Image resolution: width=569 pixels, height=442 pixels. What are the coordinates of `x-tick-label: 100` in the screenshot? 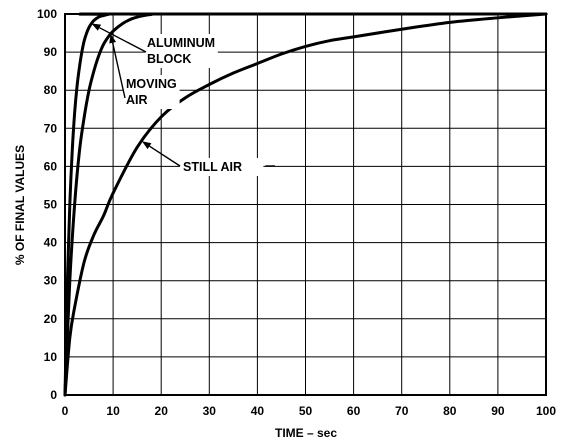 It's located at (546, 411).